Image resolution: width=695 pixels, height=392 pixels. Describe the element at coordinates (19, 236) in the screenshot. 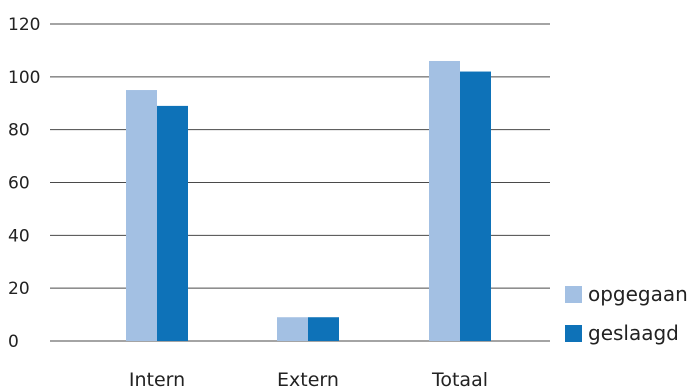

I see `y-tick-label: 40` at that location.